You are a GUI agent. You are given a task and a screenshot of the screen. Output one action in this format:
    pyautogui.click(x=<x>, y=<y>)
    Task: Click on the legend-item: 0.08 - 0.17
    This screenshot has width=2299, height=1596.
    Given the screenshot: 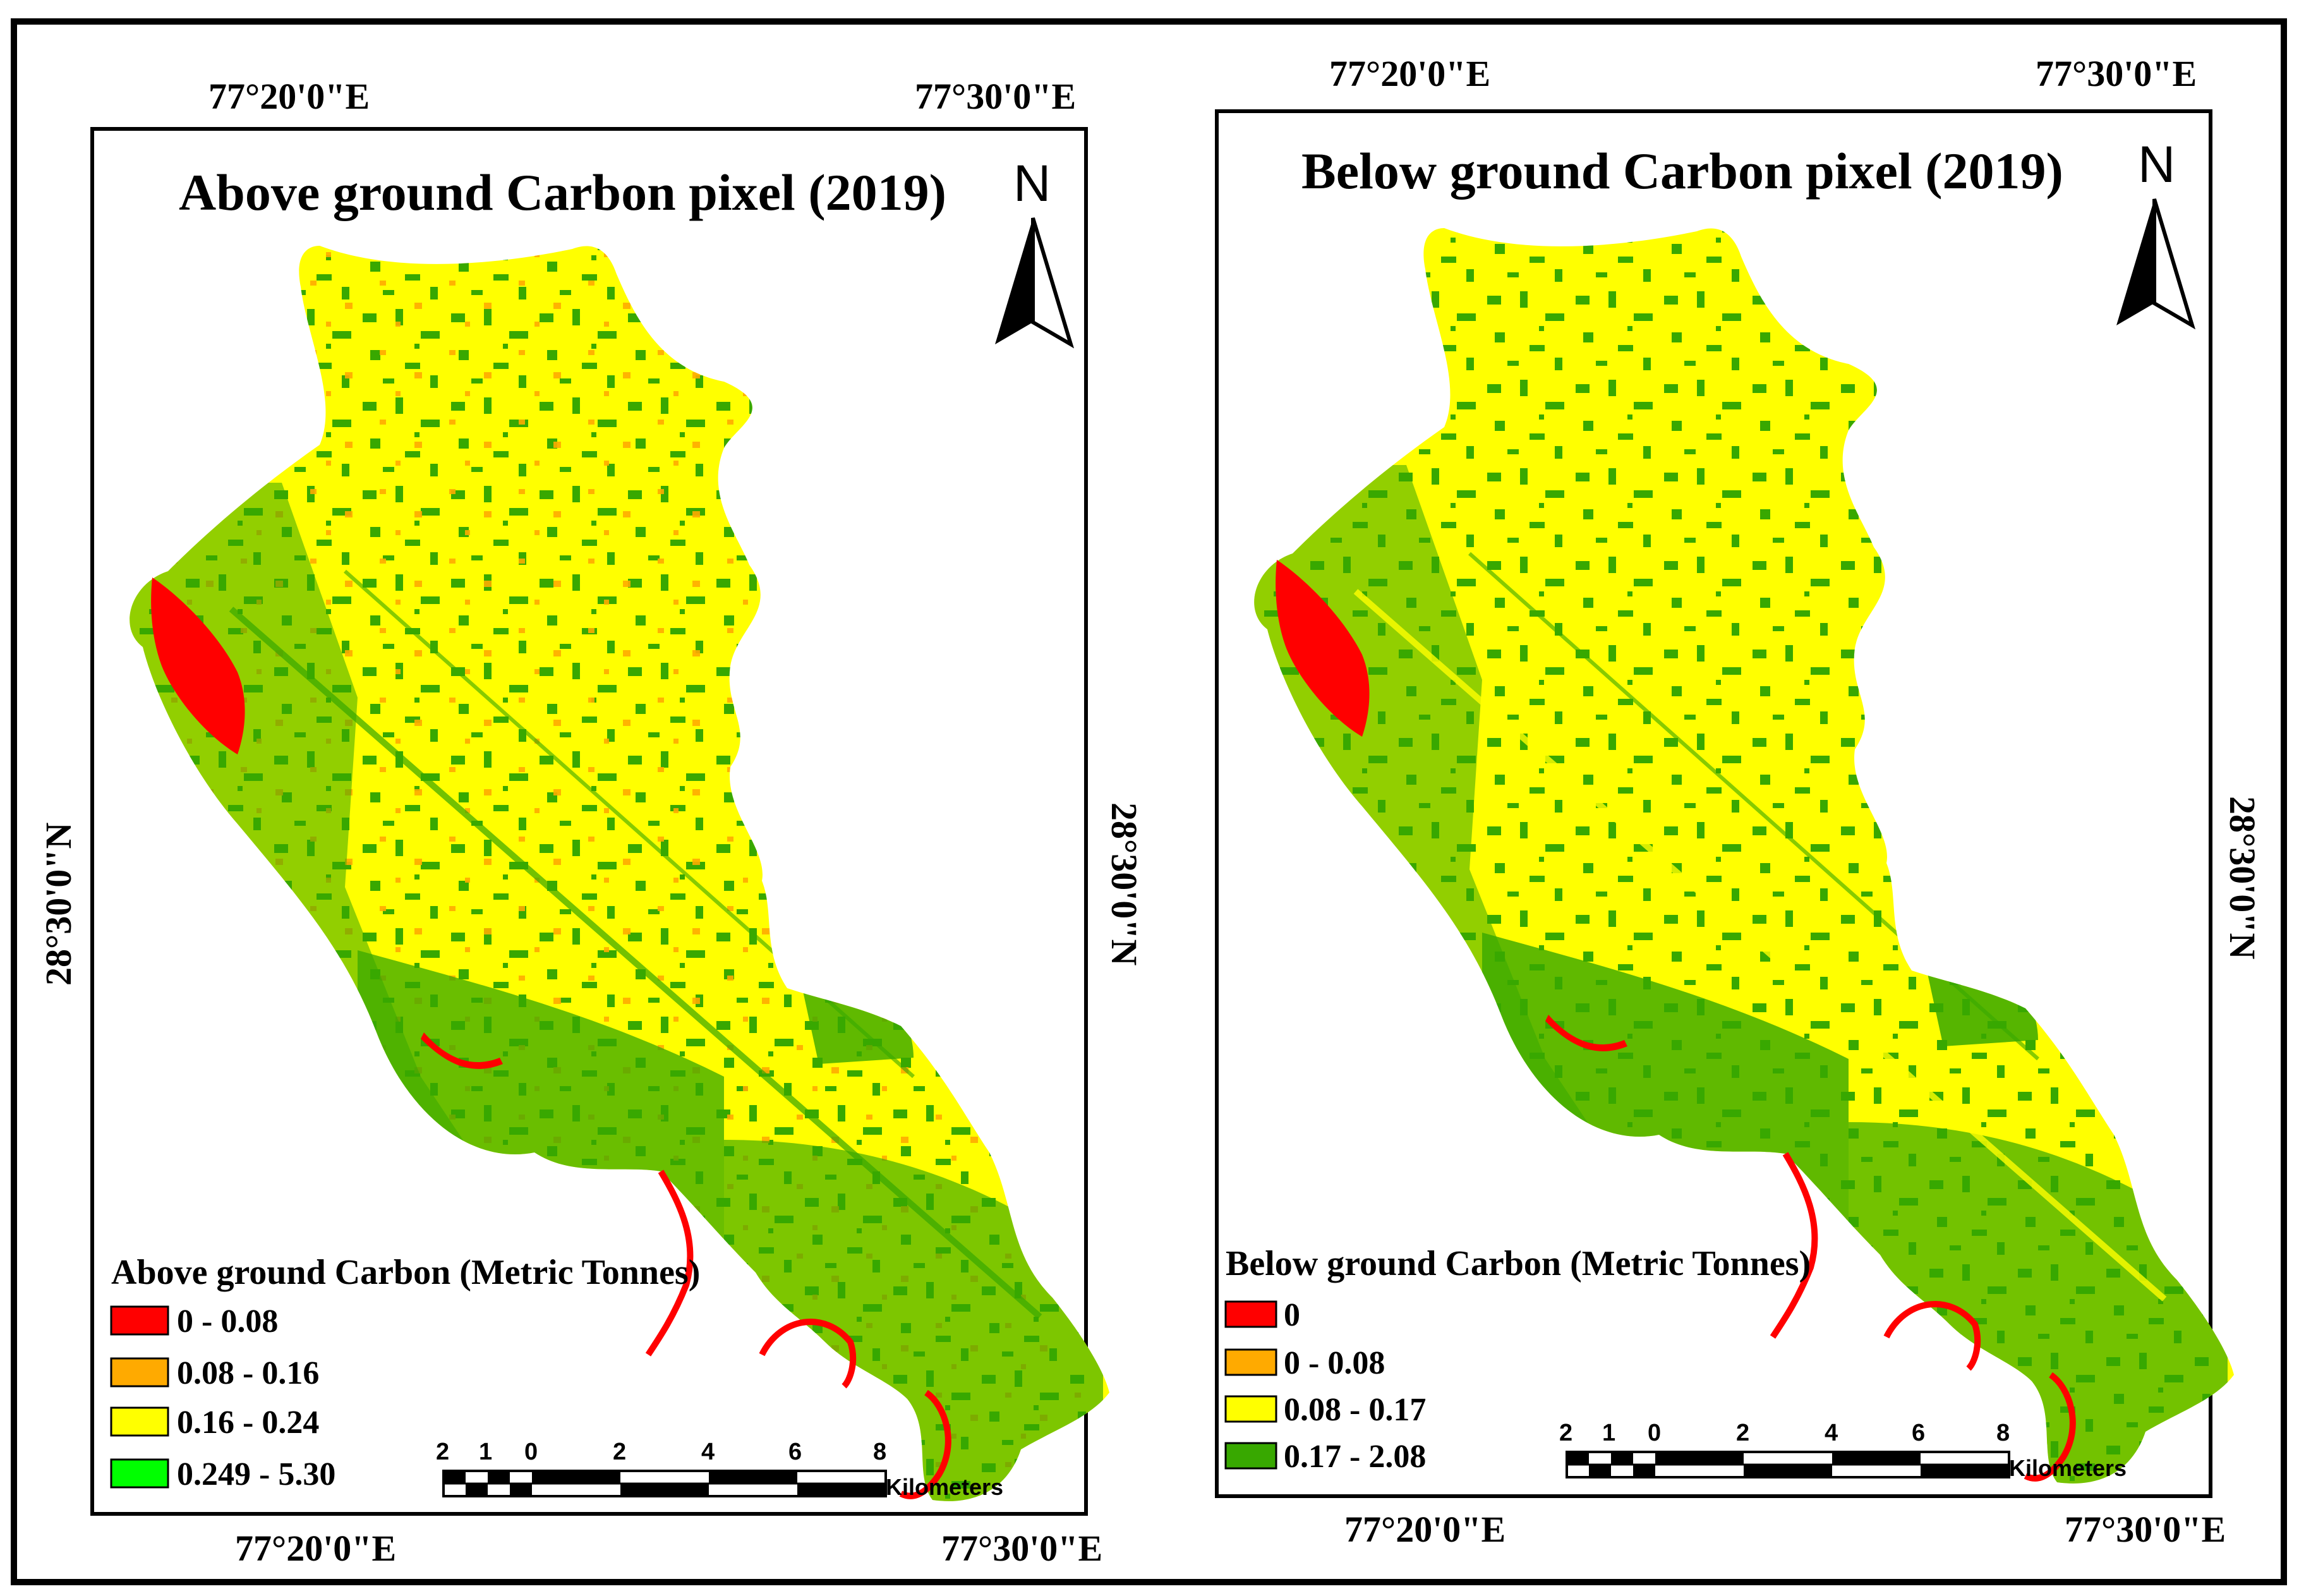 What is the action you would take?
    pyautogui.click(x=1325, y=1410)
    